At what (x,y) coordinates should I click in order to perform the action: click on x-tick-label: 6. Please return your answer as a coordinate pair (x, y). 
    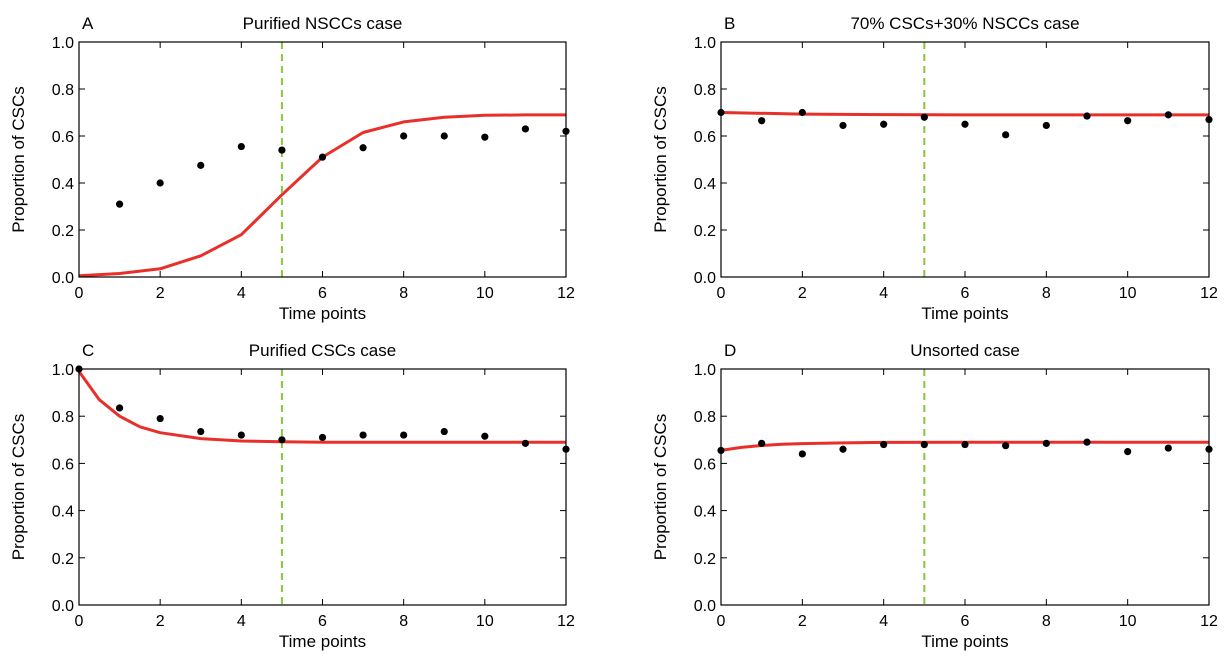
    Looking at the image, I should click on (965, 621).